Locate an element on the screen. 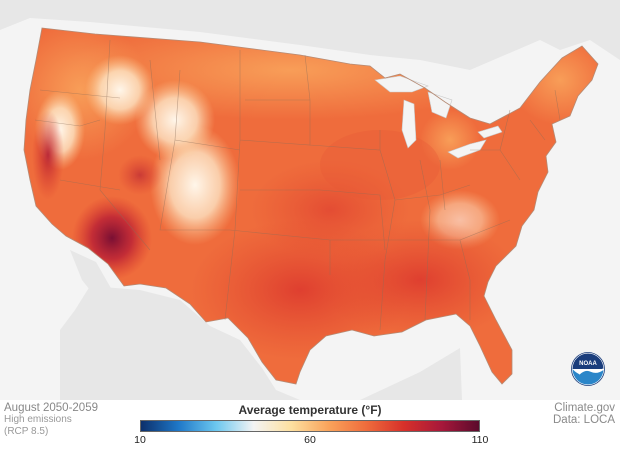 The width and height of the screenshot is (620, 450). legend-tick-mid: 60 is located at coordinates (310, 440).